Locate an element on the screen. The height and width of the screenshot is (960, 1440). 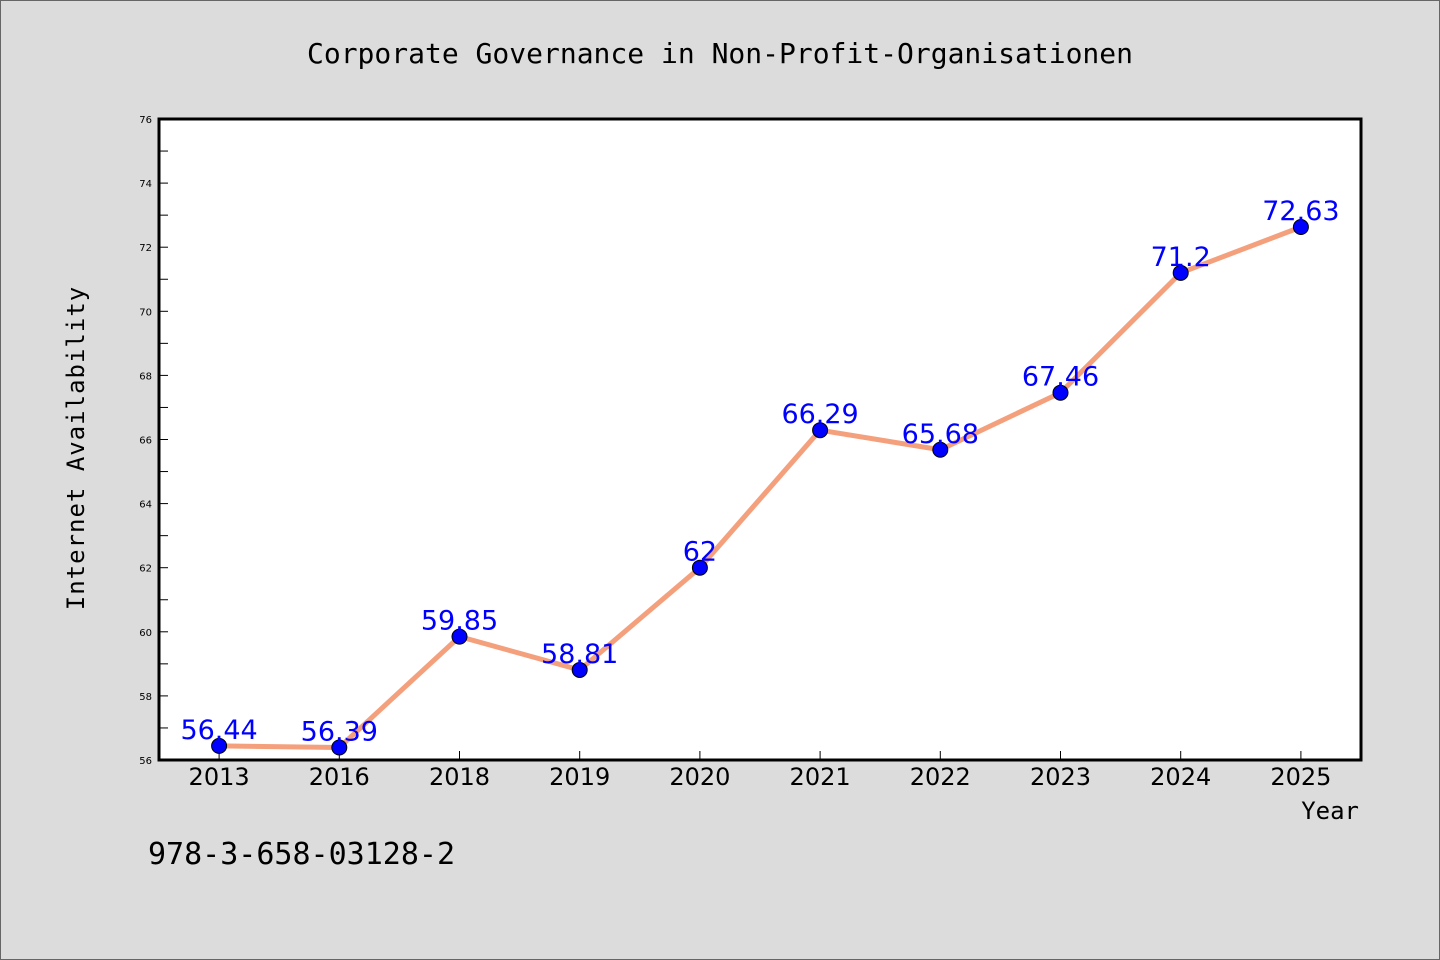
x-tick-label: 2013 is located at coordinates (219, 777).